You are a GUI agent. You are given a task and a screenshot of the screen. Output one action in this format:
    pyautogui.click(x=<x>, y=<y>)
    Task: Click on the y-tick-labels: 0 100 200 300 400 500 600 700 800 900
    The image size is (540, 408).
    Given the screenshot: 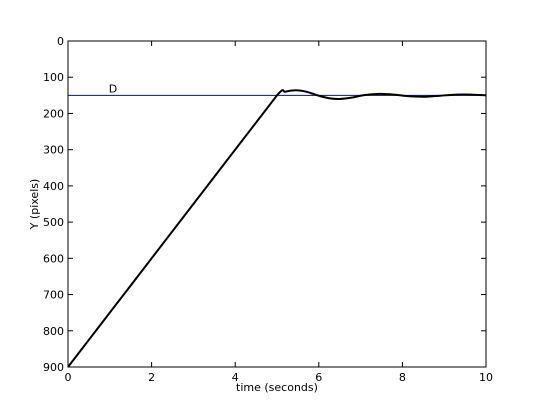 What is the action you would take?
    pyautogui.click(x=53, y=204)
    